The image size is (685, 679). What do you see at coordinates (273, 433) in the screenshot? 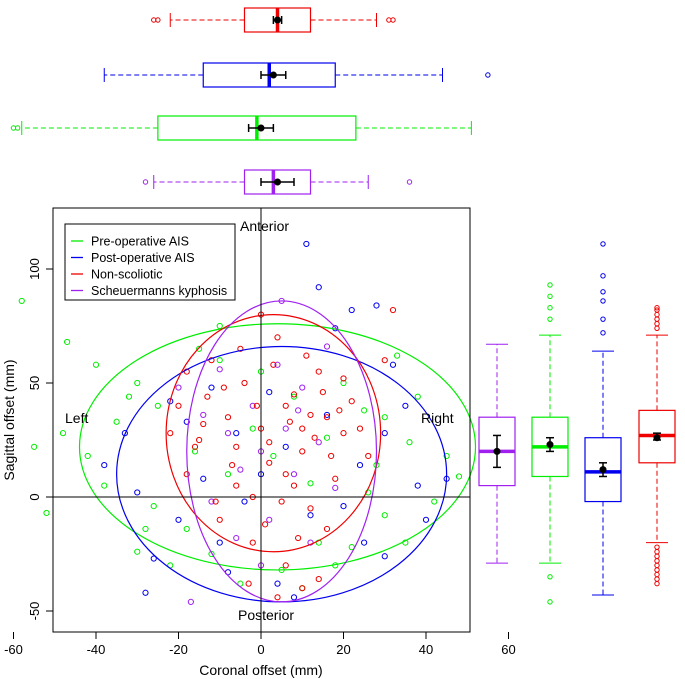
I see `ellipse-non-scoliotic` at bounding box center [273, 433].